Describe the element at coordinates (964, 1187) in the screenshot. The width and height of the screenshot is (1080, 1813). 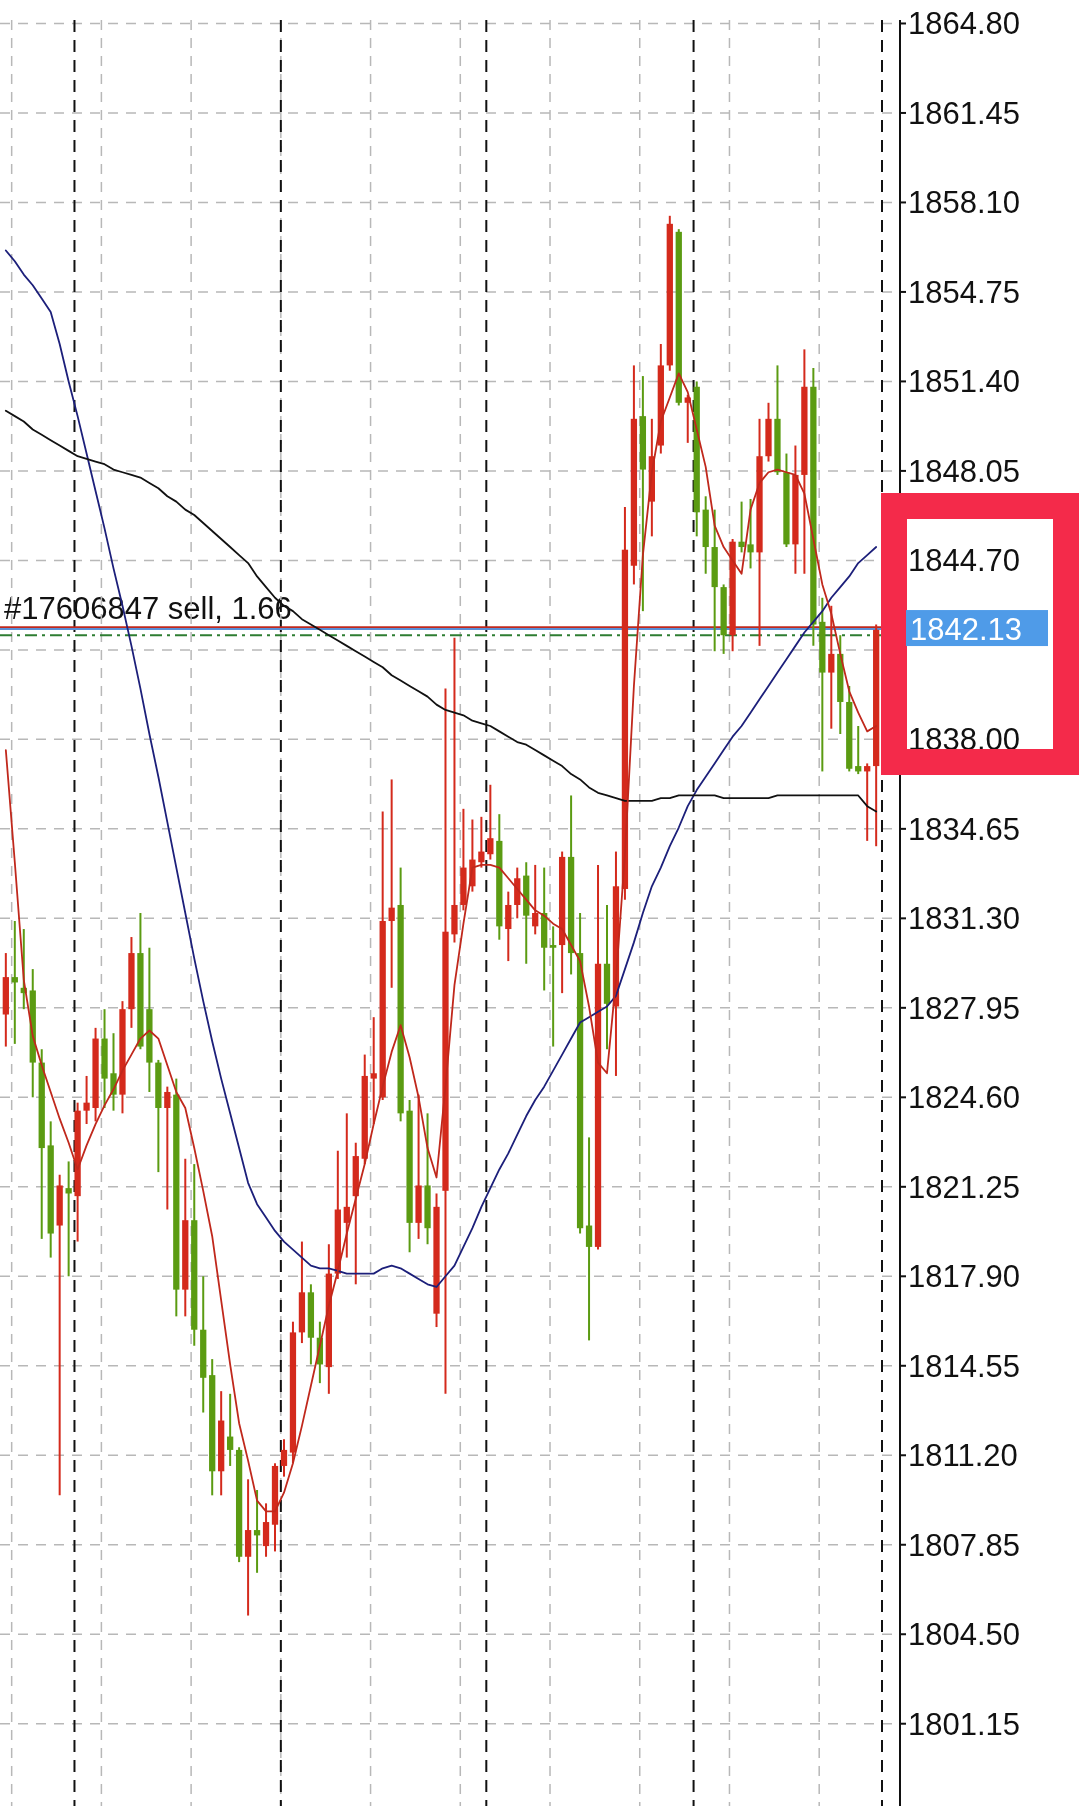
I see `y-tick-label: 1821.25` at that location.